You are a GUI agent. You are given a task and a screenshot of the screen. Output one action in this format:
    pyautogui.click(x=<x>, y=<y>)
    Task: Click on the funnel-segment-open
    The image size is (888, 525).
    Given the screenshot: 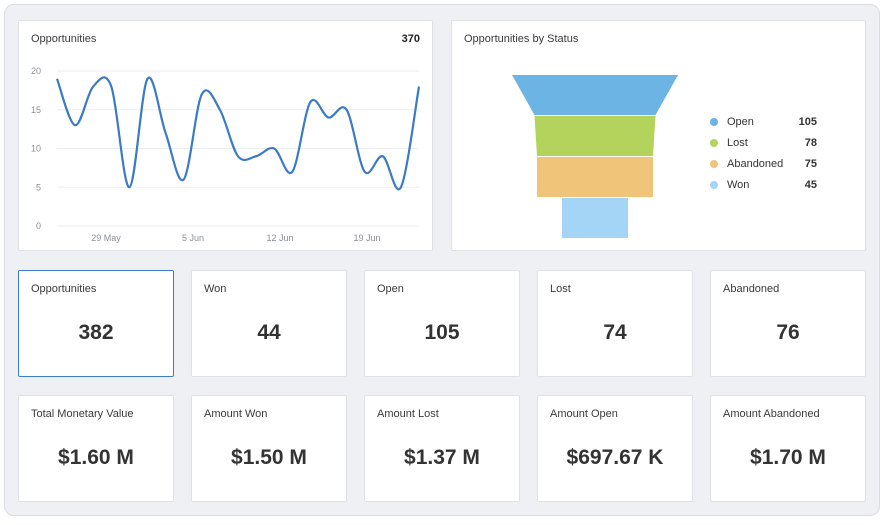 What is the action you would take?
    pyautogui.click(x=595, y=95)
    